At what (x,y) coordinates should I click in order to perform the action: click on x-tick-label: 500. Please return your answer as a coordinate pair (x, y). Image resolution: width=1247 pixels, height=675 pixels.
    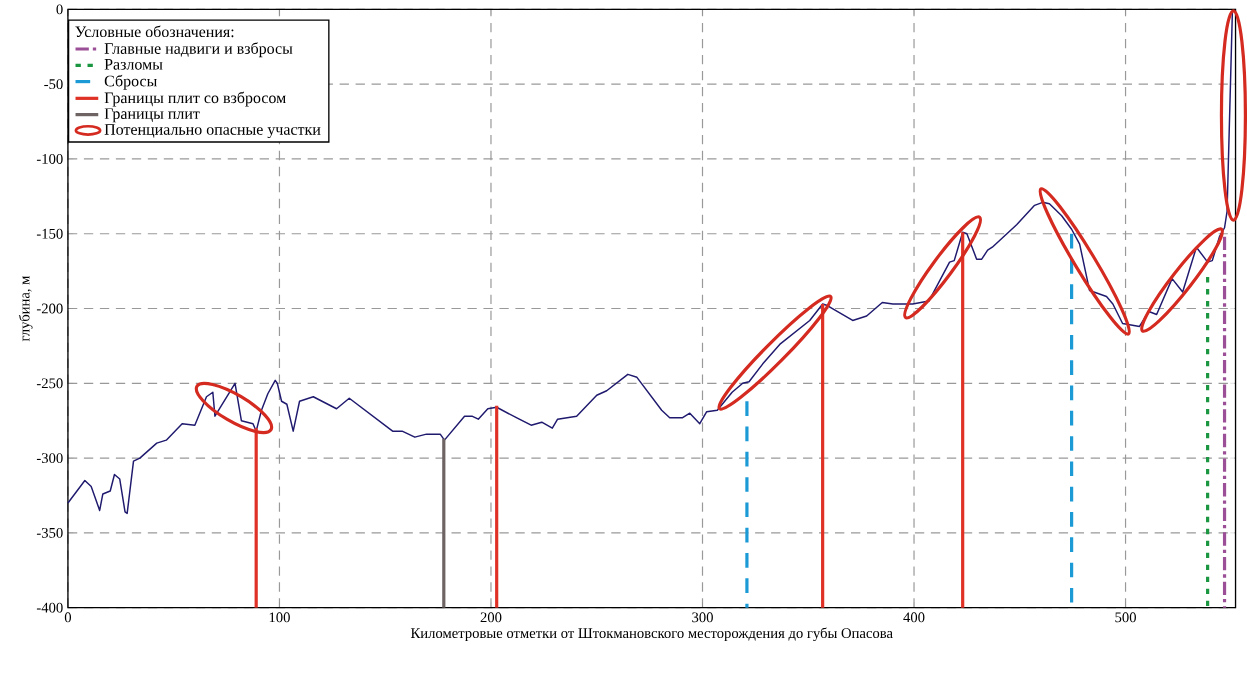
    Looking at the image, I should click on (1125, 617).